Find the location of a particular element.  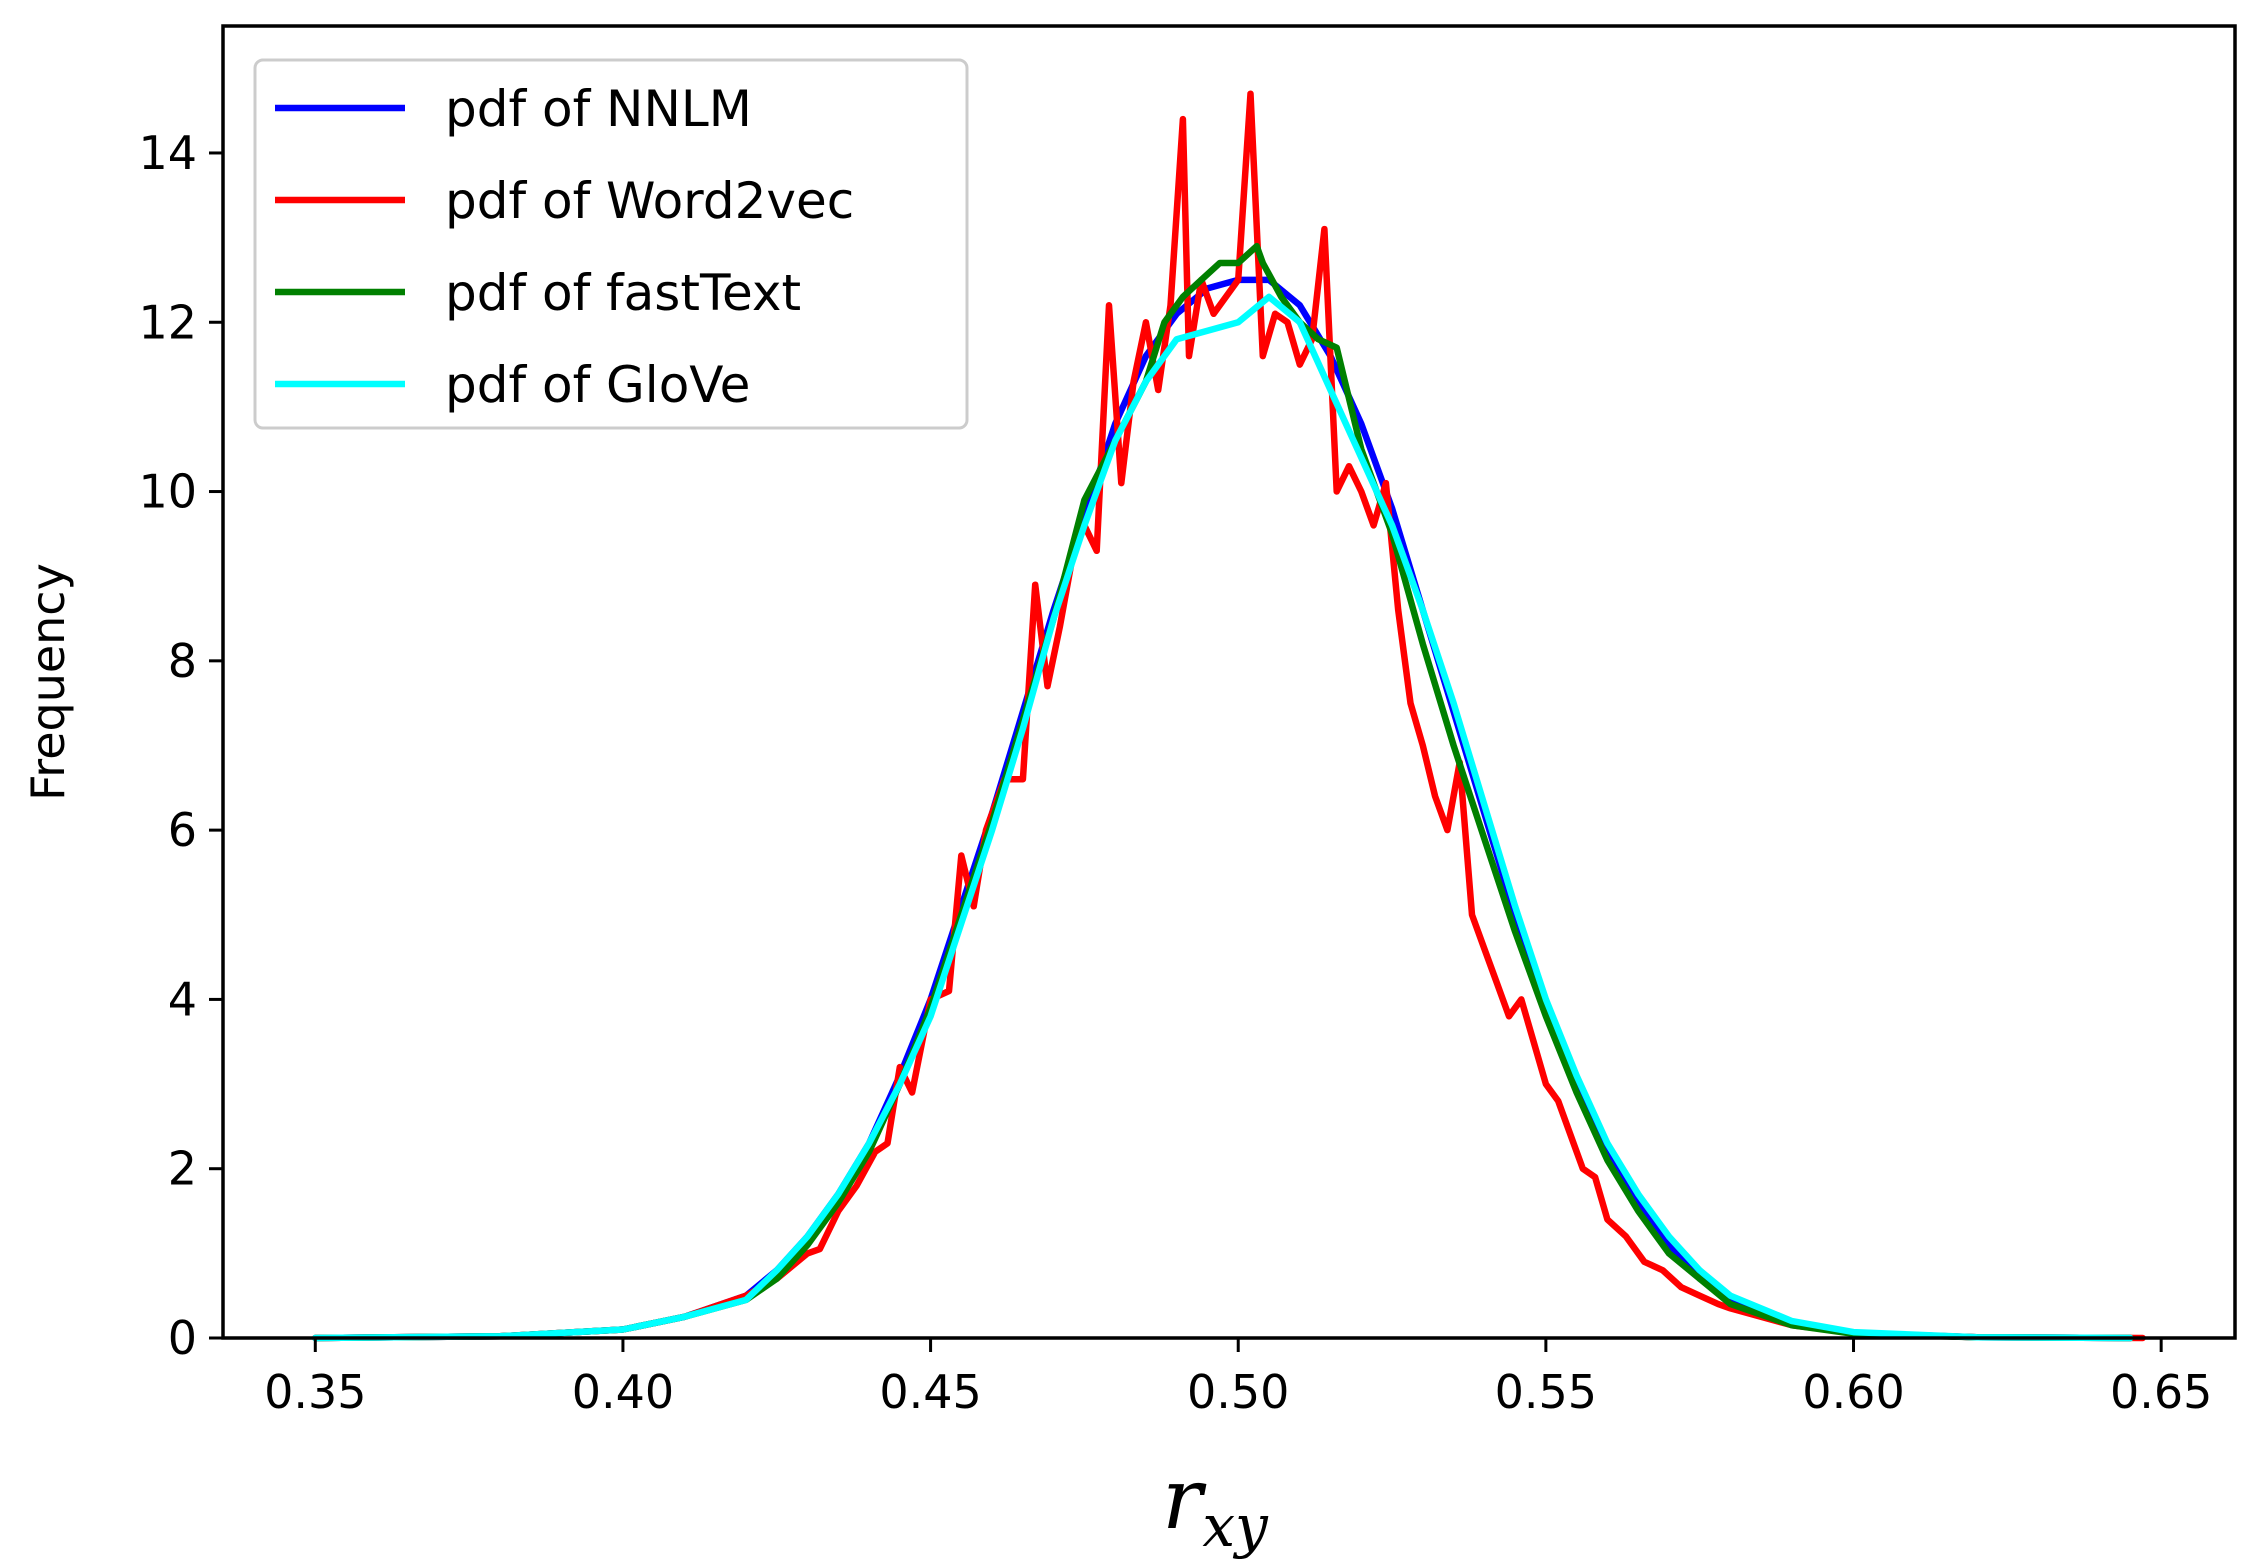

x-tick-label: 0.55 is located at coordinates (1546, 1392).